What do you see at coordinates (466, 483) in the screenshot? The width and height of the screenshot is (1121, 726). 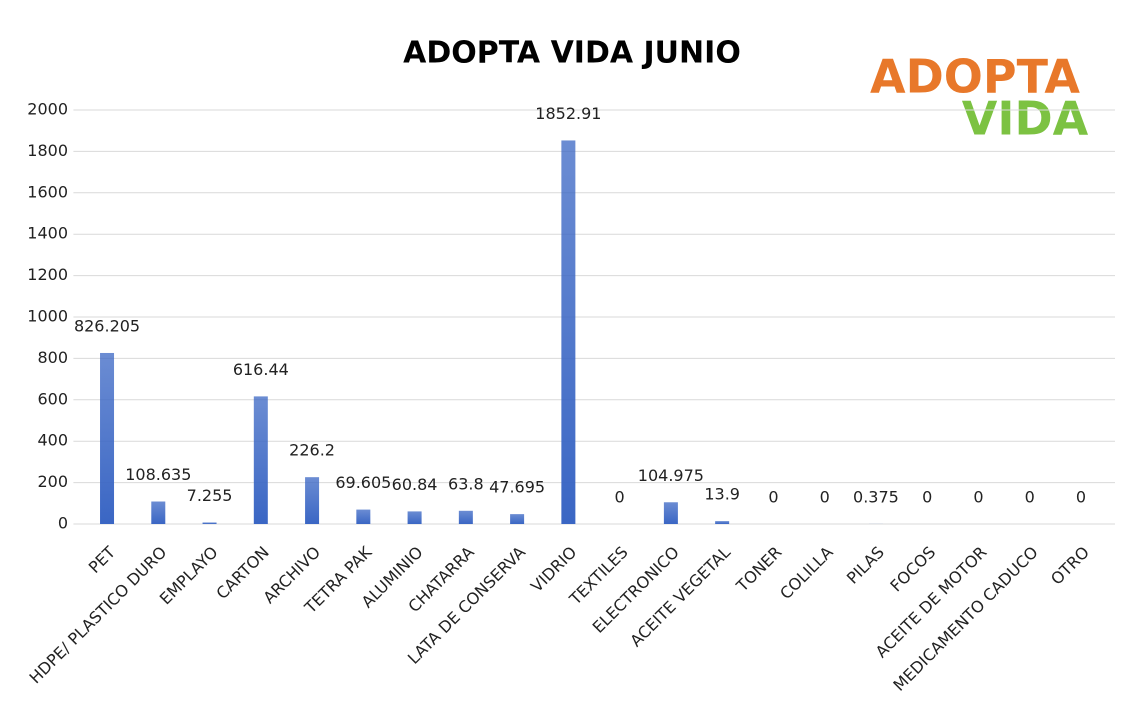 I see `data-label: 63.8` at bounding box center [466, 483].